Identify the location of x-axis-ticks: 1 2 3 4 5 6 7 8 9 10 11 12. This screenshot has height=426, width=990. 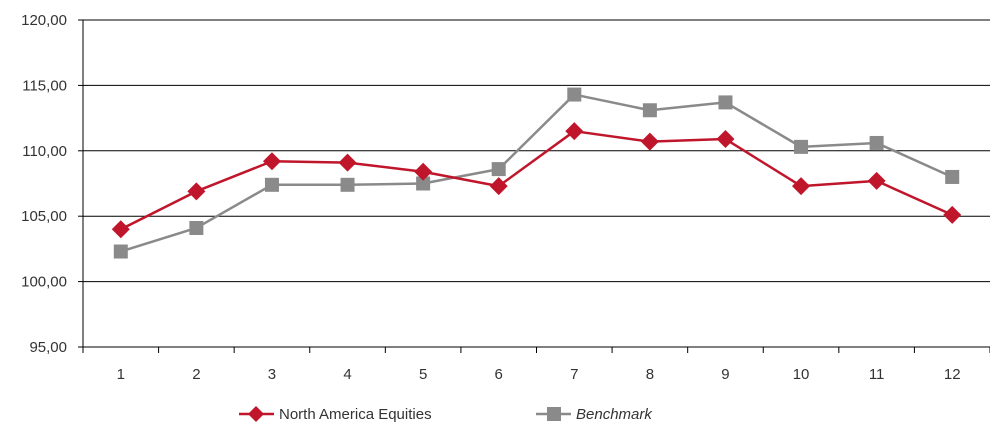
(536, 365).